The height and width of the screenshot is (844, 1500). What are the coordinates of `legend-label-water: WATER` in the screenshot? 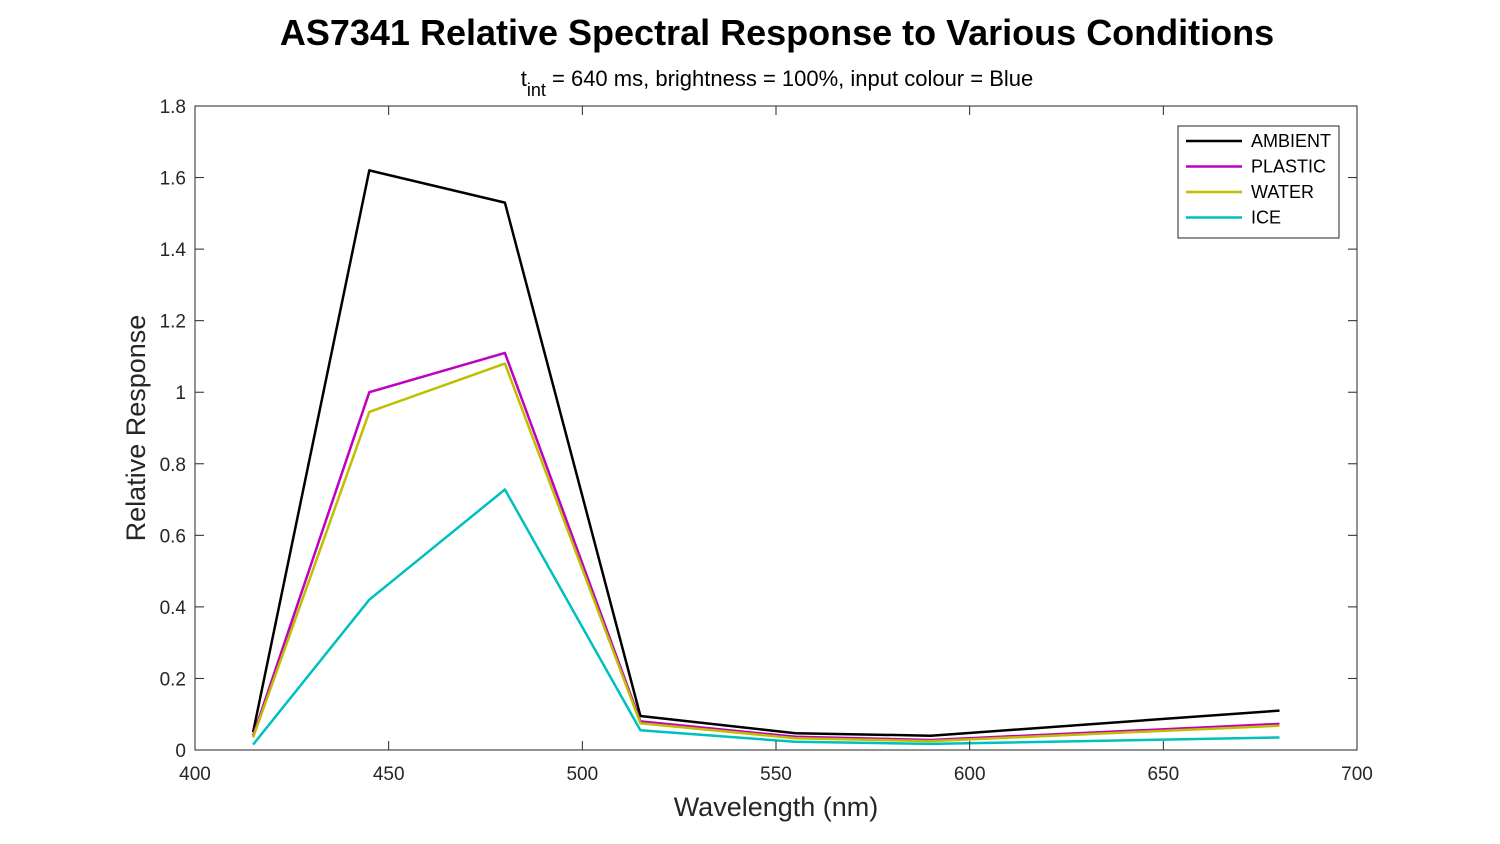 It's located at (1282, 192).